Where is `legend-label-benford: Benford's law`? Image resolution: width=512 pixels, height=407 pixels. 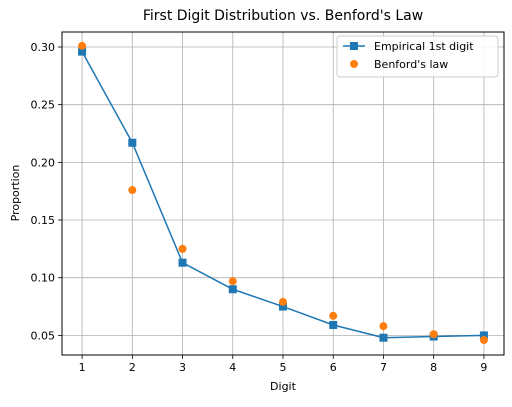 legend-label-benford: Benford's law is located at coordinates (411, 64).